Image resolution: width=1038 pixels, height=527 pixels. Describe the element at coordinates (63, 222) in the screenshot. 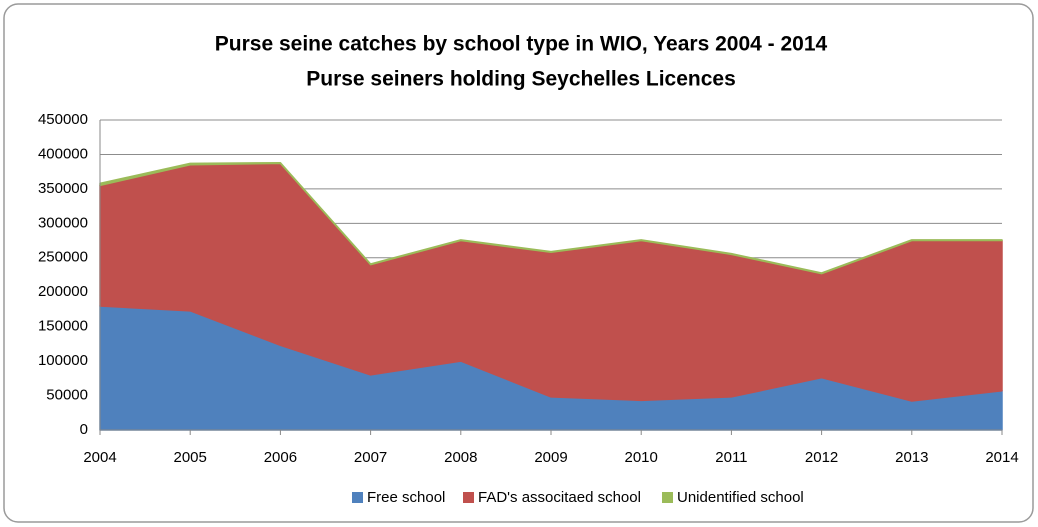

I see `y-tick-label: 300000` at that location.